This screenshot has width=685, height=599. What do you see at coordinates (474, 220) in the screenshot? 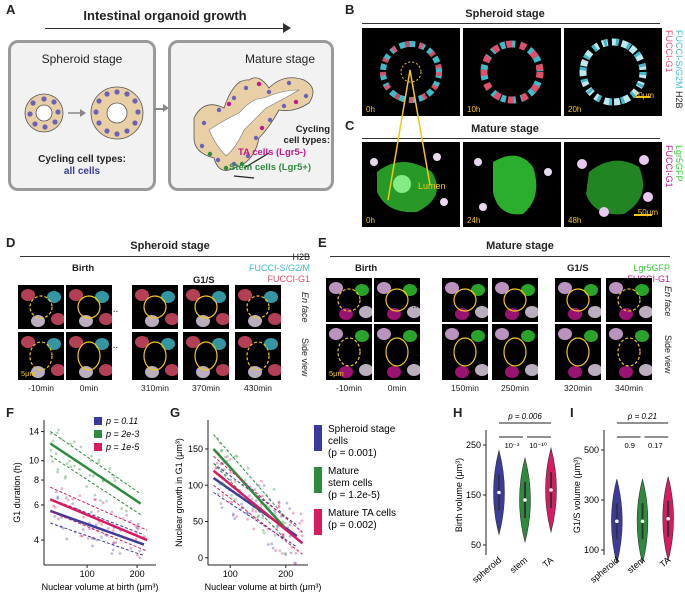
I see `c-time-1: 24h` at bounding box center [474, 220].